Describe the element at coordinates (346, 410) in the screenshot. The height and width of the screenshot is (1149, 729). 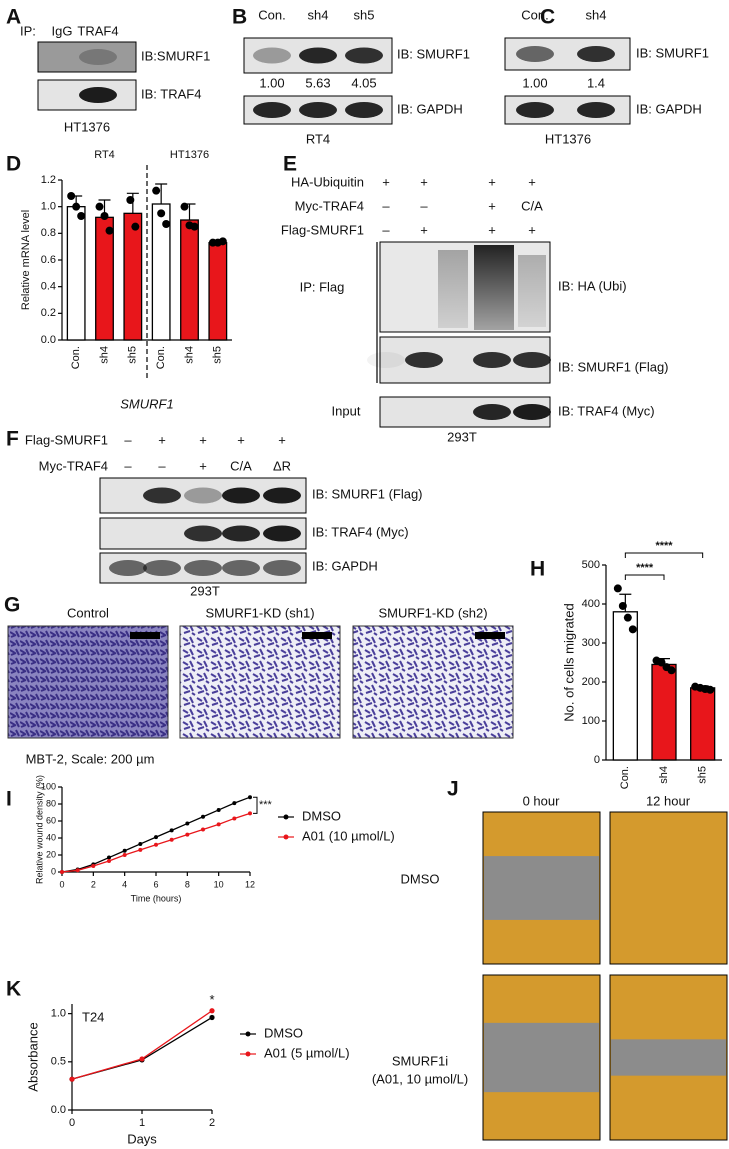
I see `label: Input` at that location.